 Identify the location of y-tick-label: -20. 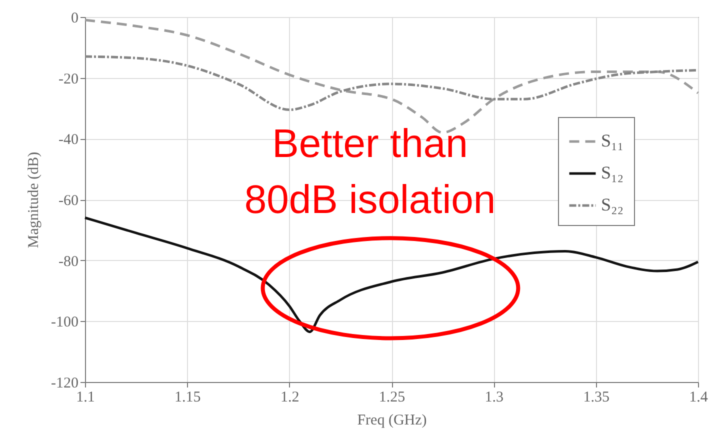
(68, 79).